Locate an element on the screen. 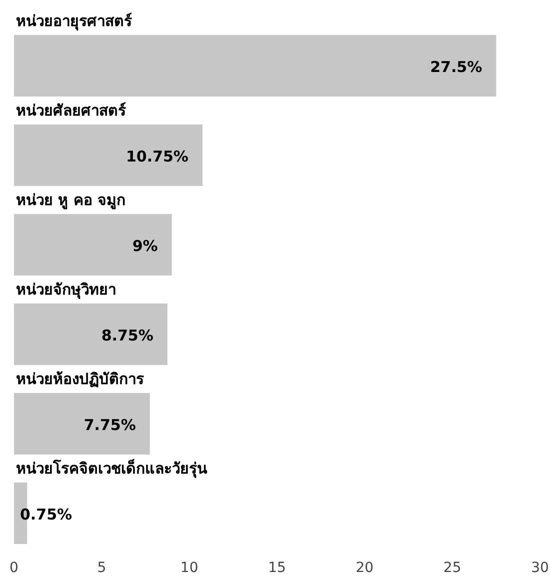  x-tick-label: 10 is located at coordinates (189, 568).